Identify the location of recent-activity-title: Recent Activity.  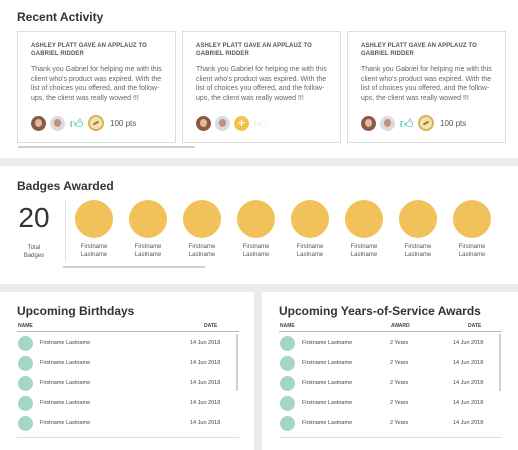
(60, 17).